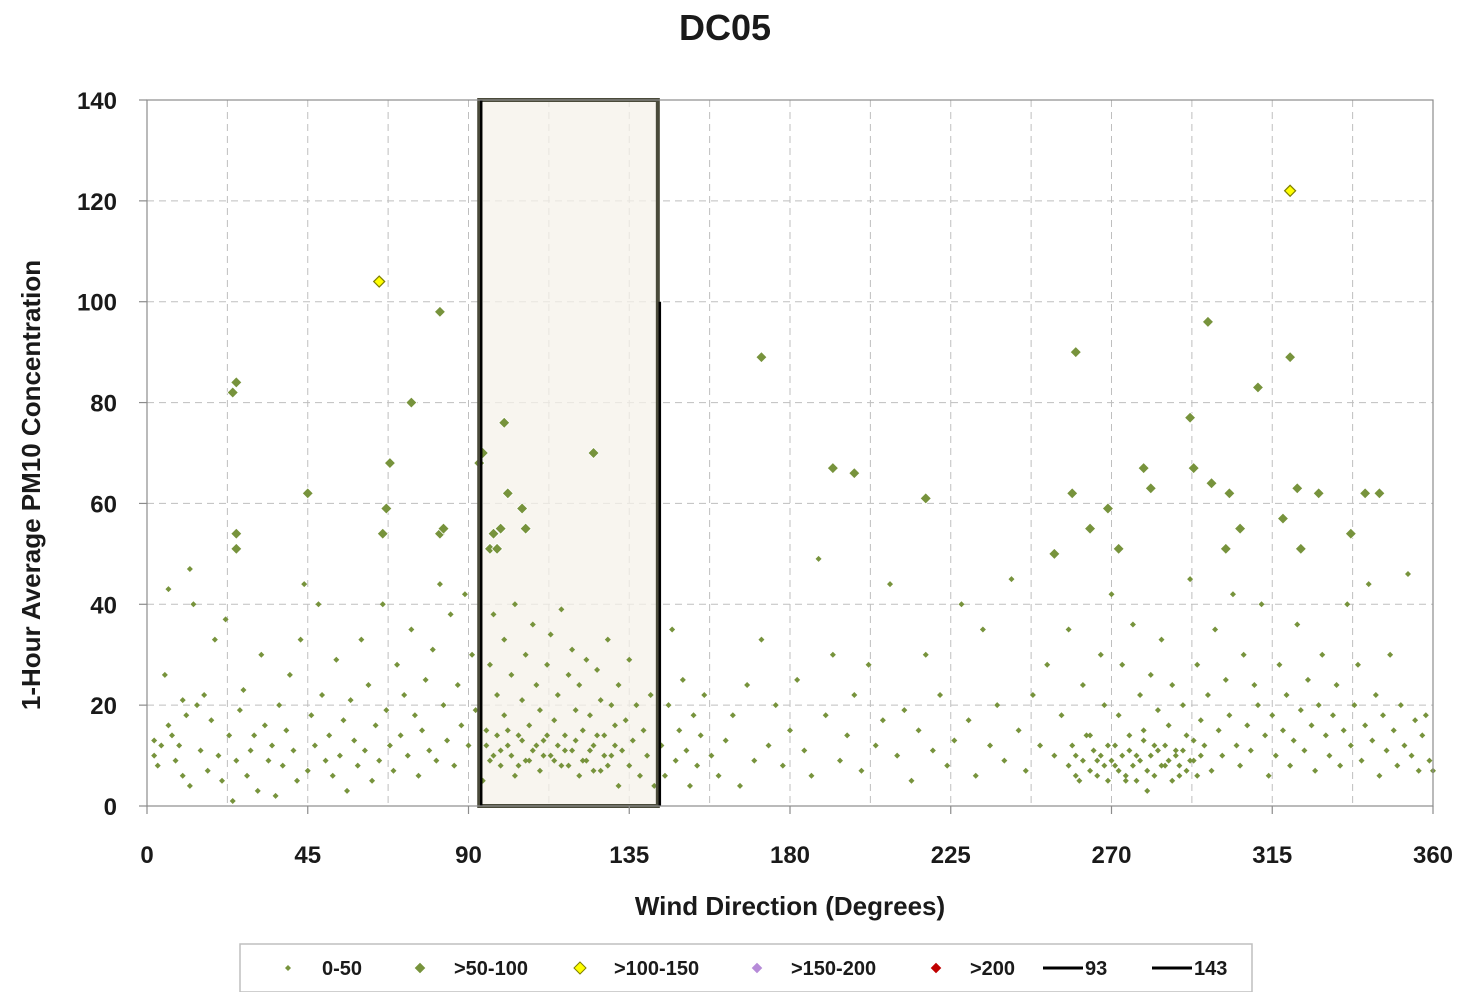 The image size is (1468, 992). Describe the element at coordinates (307, 855) in the screenshot. I see `x-tick-label: 45` at that location.